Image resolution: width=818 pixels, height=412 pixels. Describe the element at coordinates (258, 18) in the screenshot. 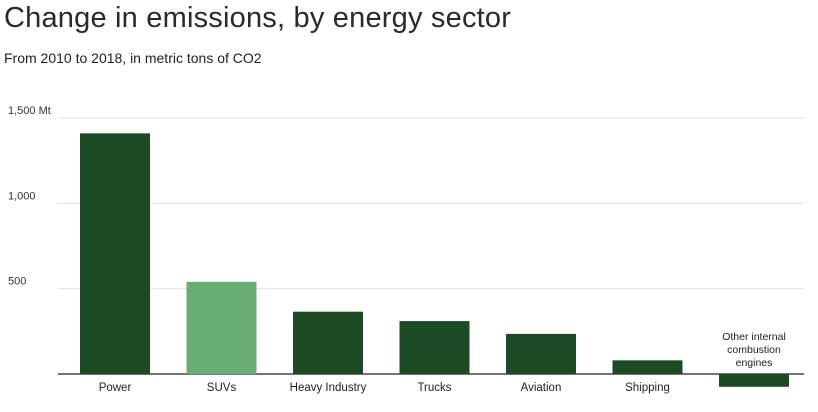

I see `chart-title: Change in emissions, by energy sector` at that location.